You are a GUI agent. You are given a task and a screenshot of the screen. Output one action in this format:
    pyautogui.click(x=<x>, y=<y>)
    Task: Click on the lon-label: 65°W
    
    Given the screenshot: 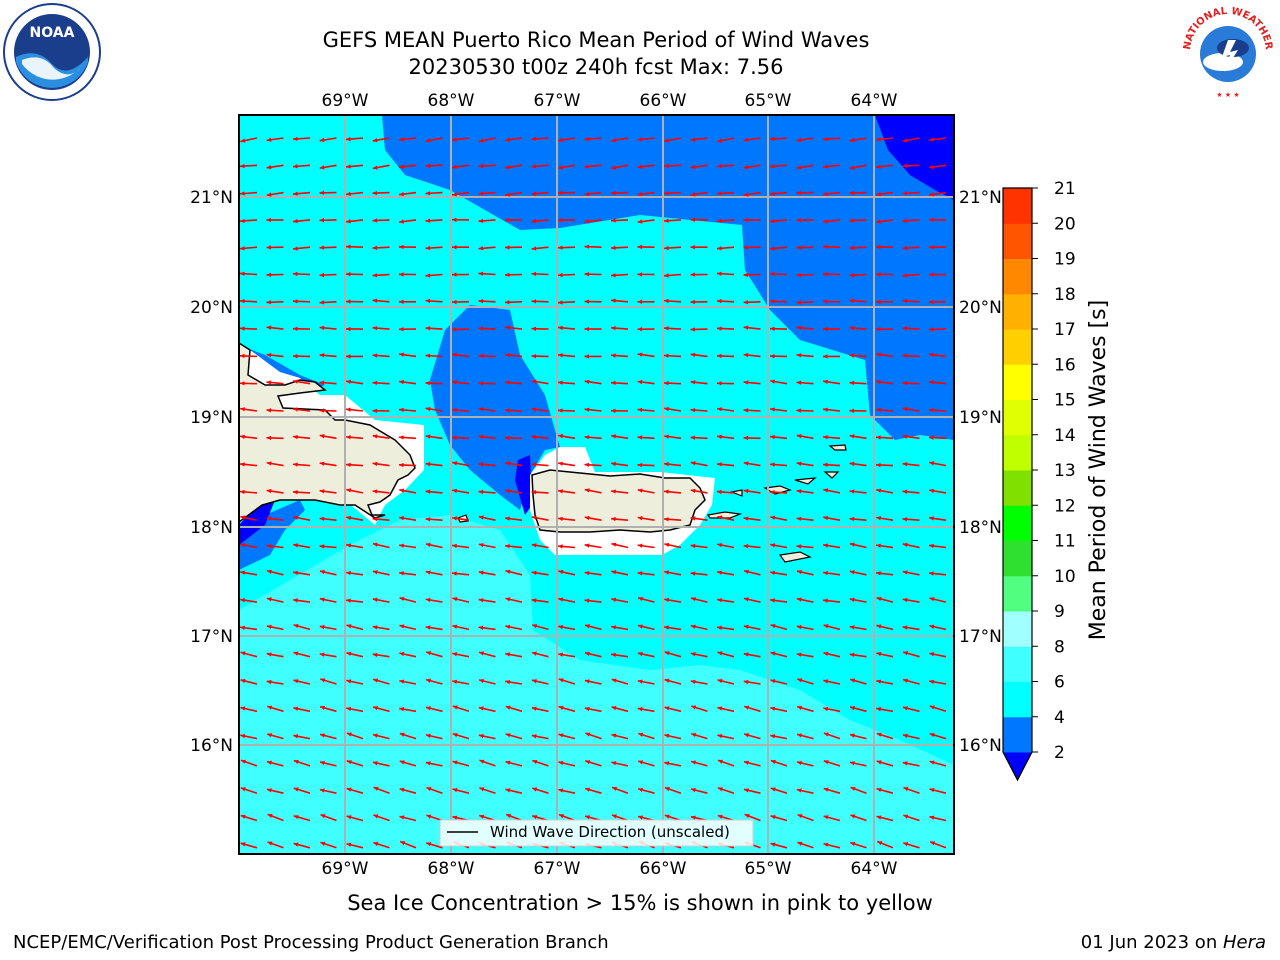 What is the action you would take?
    pyautogui.click(x=768, y=869)
    